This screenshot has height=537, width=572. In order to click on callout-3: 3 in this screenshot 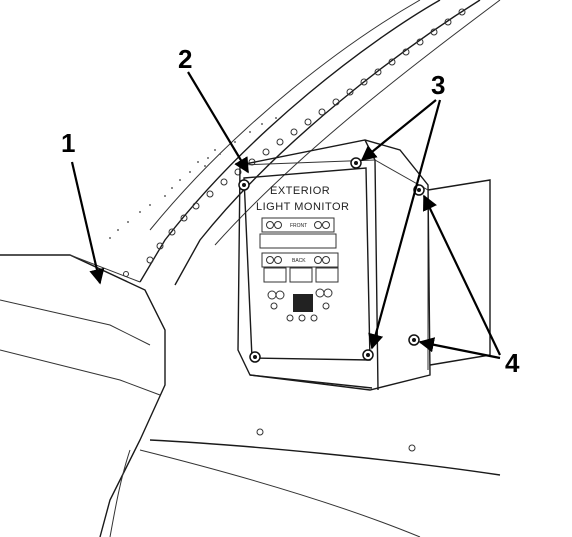, I will do `click(438, 85)`.